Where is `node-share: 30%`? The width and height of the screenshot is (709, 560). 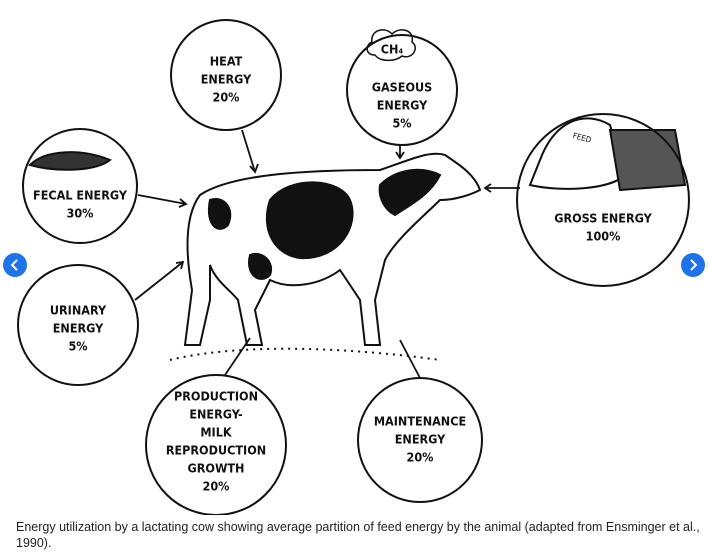 node-share: 30% is located at coordinates (80, 213).